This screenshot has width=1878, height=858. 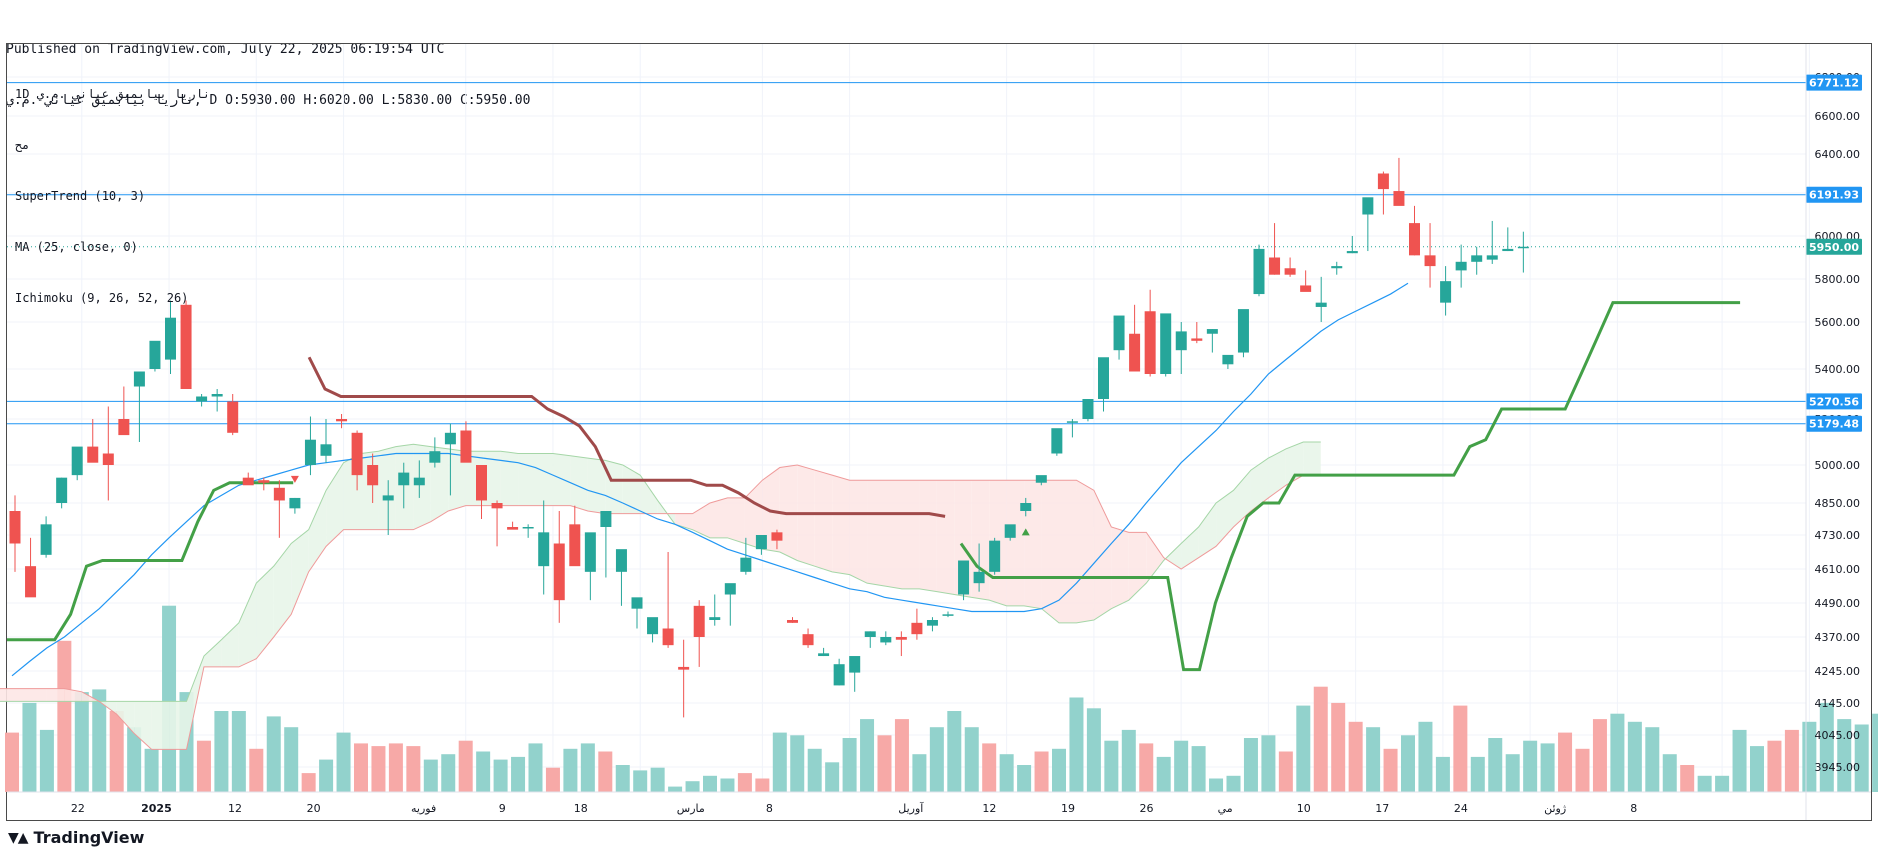 What do you see at coordinates (1838, 465) in the screenshot?
I see `price-tick-label: 5000.00` at bounding box center [1838, 465].